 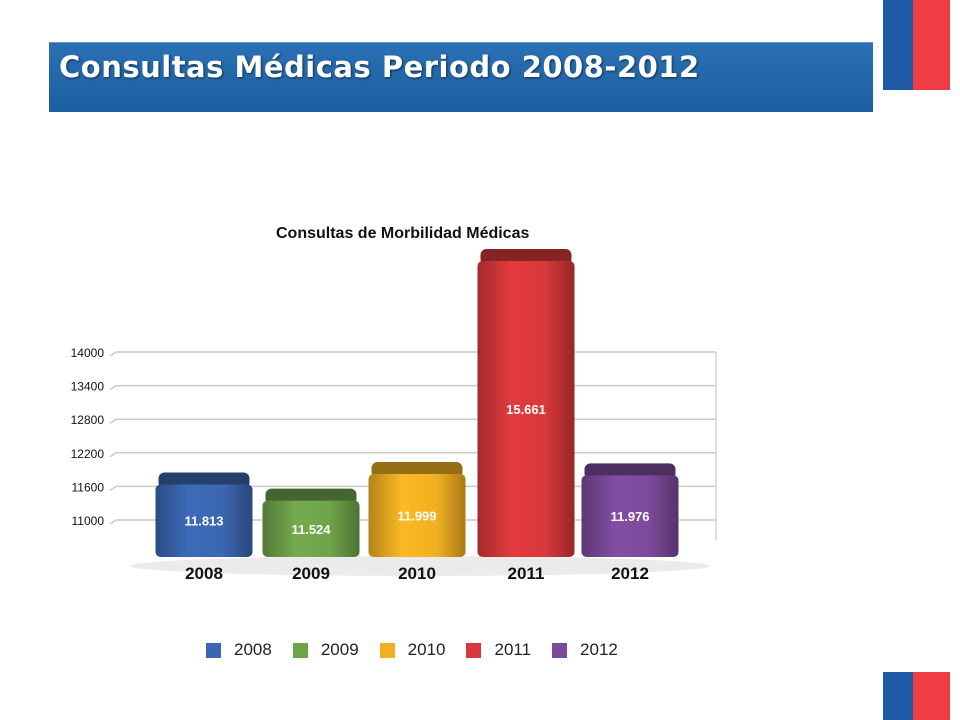 I want to click on bar-value-label: 11.813, so click(x=203, y=521).